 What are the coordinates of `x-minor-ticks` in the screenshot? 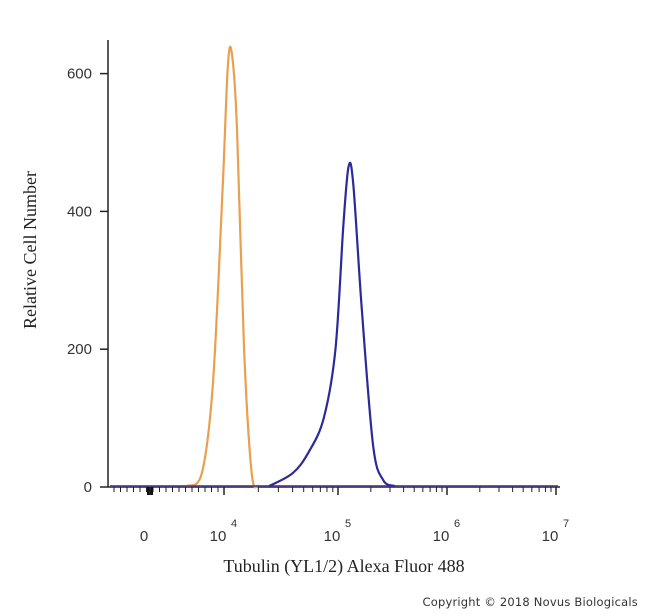 It's located at (332, 491).